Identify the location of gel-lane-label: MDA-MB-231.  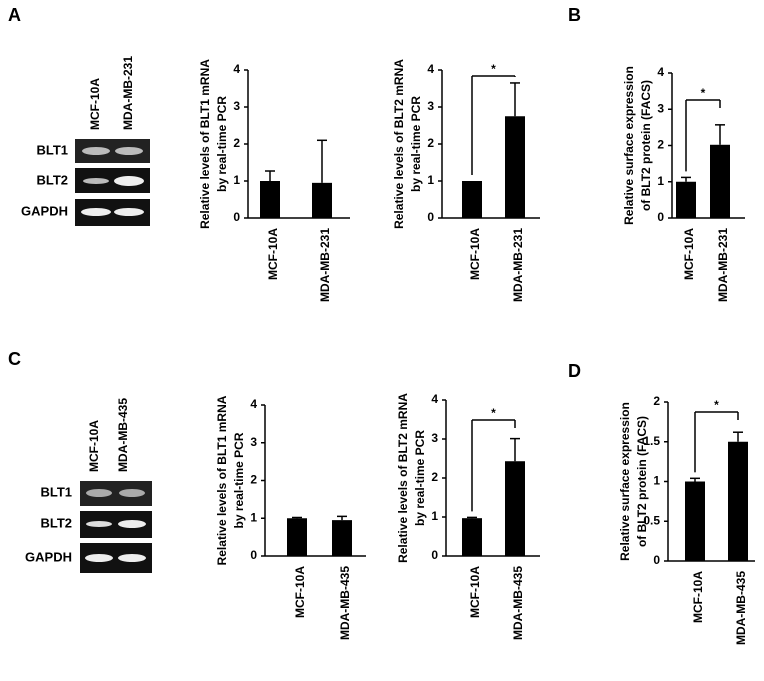
(128, 93).